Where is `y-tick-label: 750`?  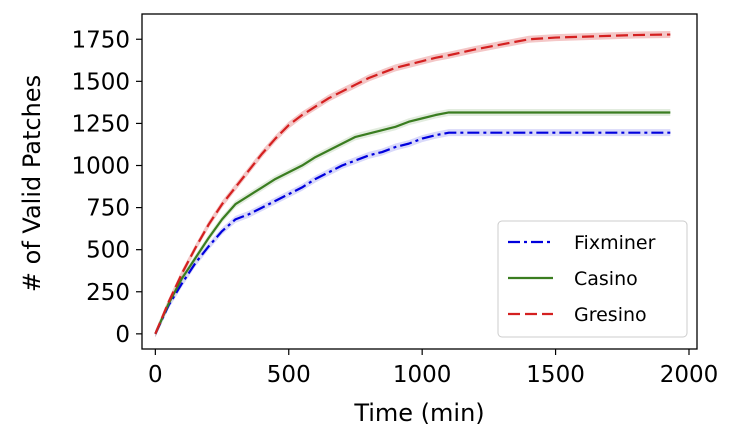
y-tick-label: 750 is located at coordinates (108, 209).